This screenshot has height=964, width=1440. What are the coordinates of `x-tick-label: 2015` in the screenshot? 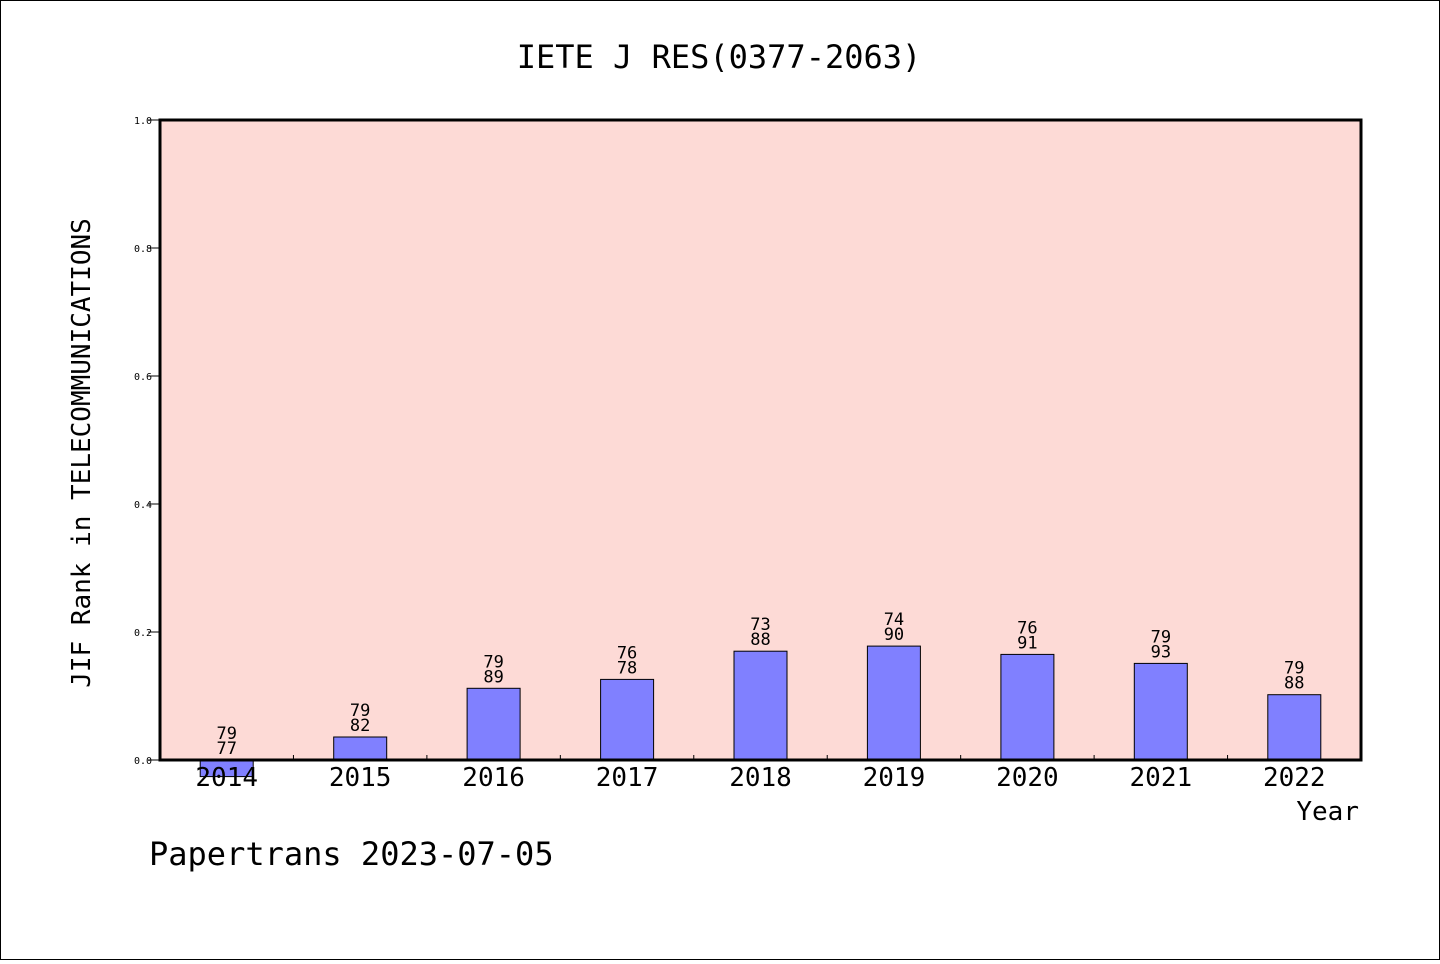 It's located at (360, 778).